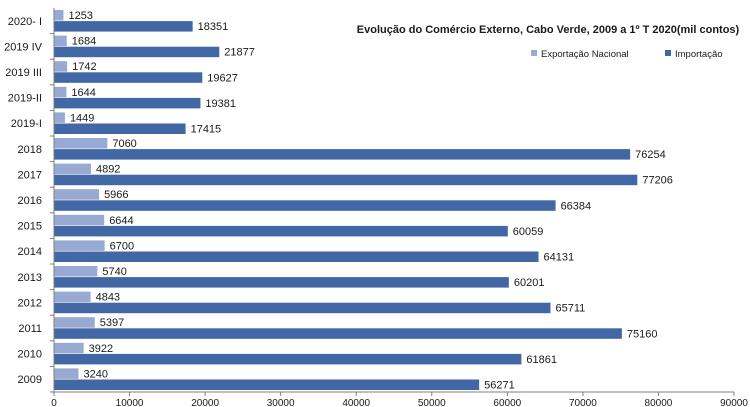  I want to click on x-tick-label: 30000, so click(281, 402).